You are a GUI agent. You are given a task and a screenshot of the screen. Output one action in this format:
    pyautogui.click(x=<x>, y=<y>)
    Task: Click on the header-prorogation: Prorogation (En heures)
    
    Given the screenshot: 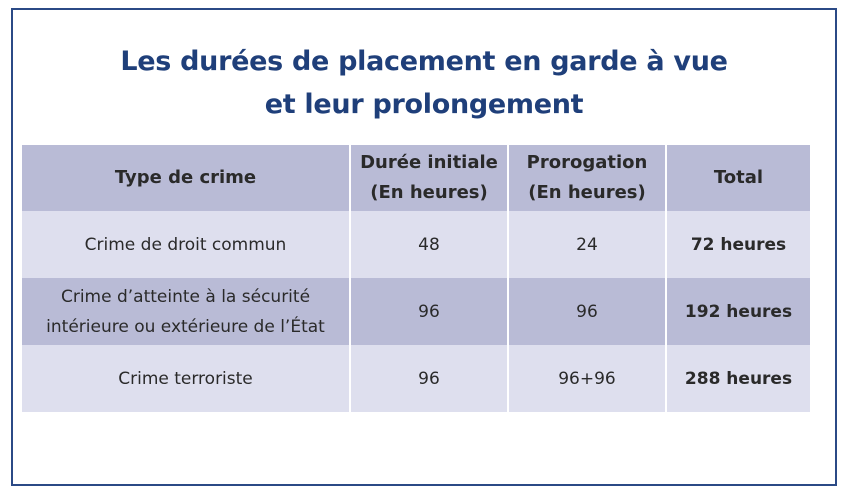 What is the action you would take?
    pyautogui.click(x=587, y=178)
    